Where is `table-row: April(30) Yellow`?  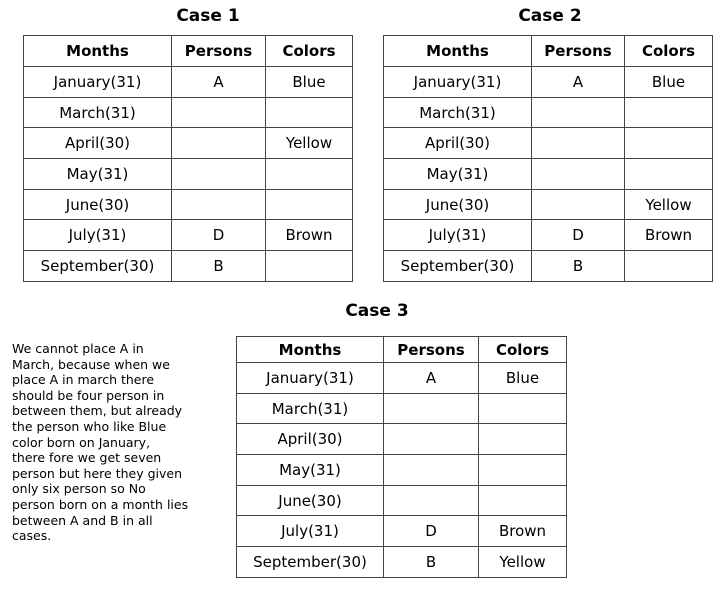 table-row: April(30) Yellow is located at coordinates (188, 143).